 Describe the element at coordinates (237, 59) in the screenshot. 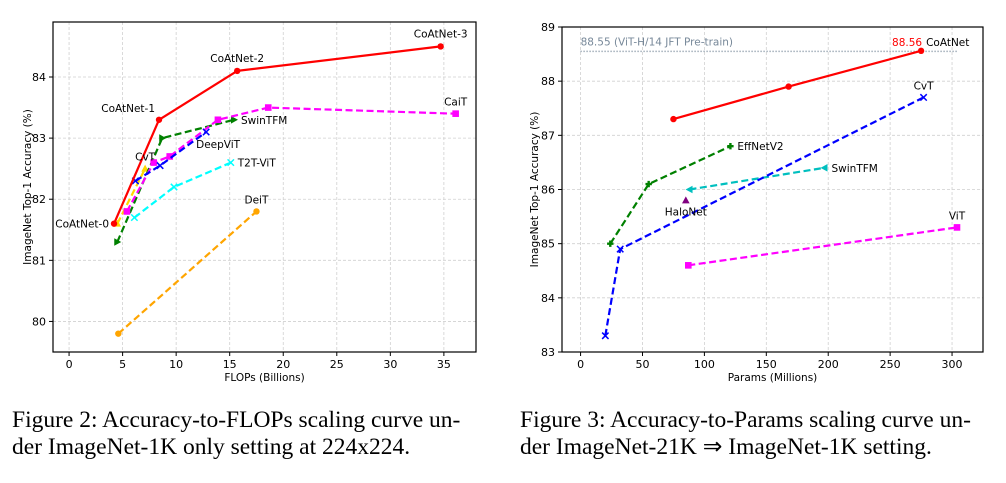

I see `point-label-coatnet-2: CoAtNet-2` at that location.